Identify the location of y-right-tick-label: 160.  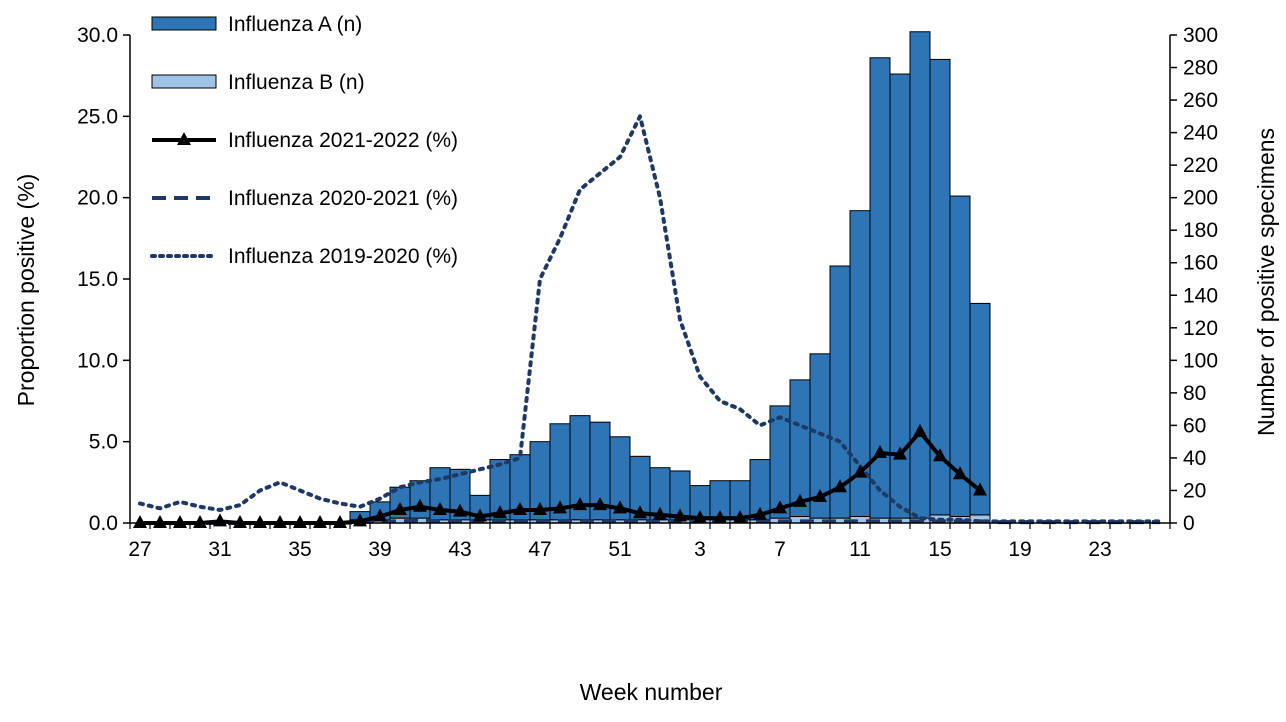
(1200, 263).